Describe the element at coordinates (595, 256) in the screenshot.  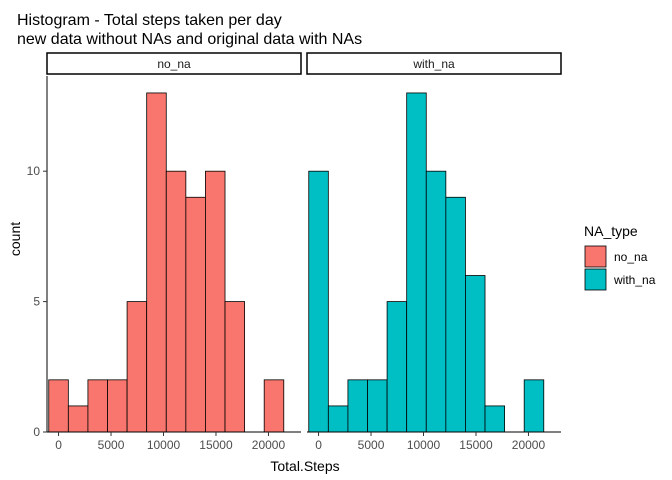
I see `legend-swatch-no_na` at that location.